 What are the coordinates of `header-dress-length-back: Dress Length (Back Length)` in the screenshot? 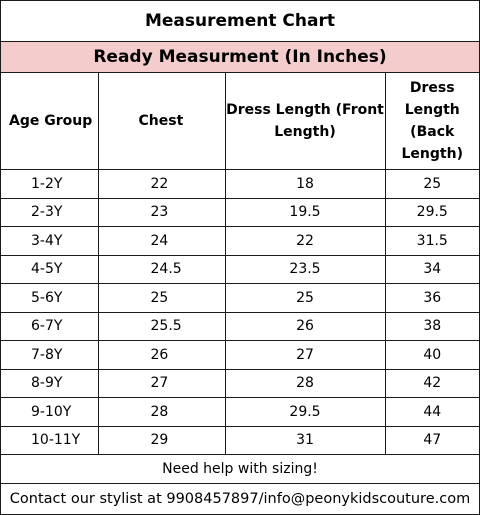 It's located at (431, 121).